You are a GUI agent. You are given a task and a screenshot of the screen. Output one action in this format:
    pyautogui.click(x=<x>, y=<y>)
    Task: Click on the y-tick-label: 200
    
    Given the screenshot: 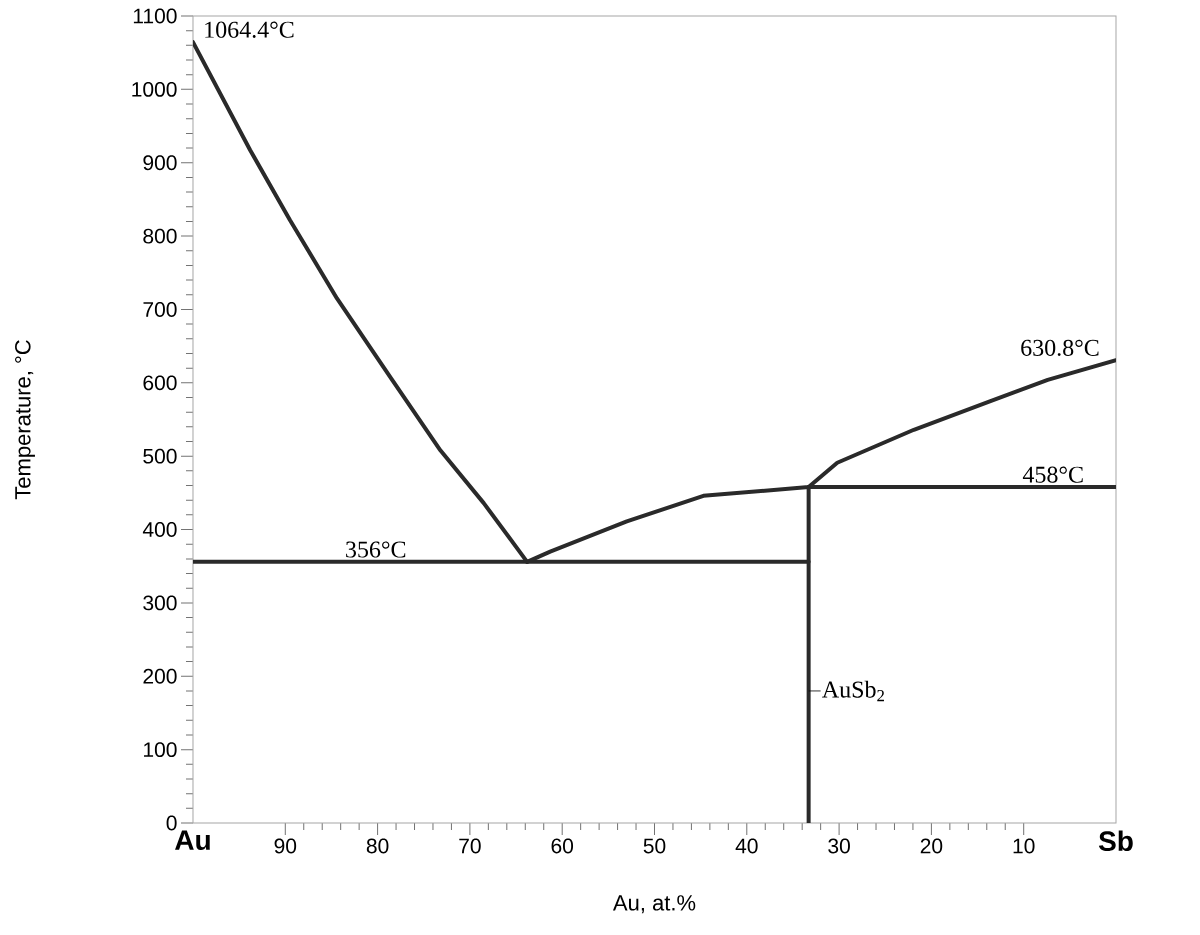 What is the action you would take?
    pyautogui.click(x=160, y=676)
    